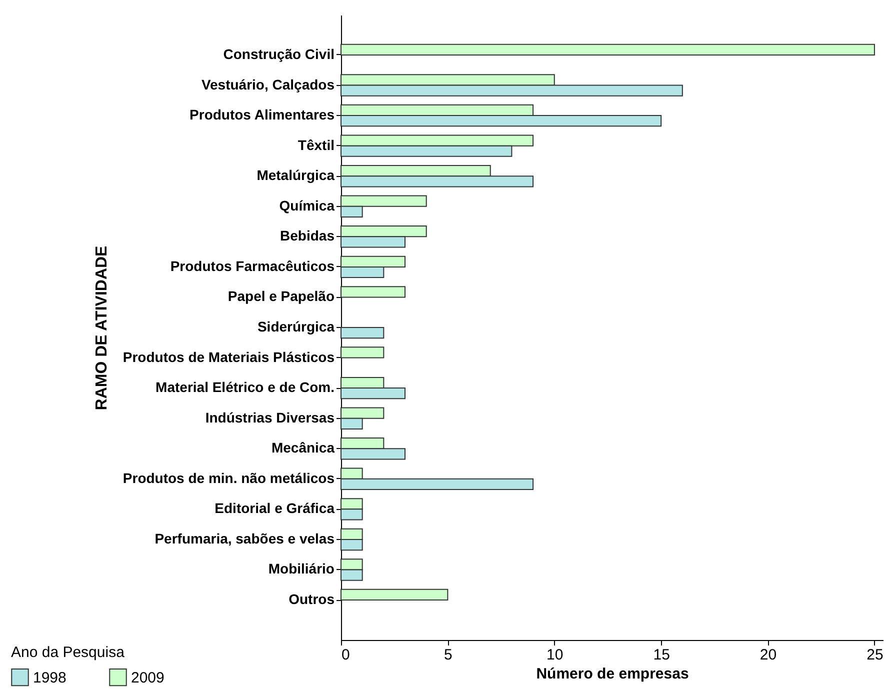 The image size is (896, 698). Describe the element at coordinates (296, 326) in the screenshot. I see `y-tick-label: Siderúrgica` at that location.